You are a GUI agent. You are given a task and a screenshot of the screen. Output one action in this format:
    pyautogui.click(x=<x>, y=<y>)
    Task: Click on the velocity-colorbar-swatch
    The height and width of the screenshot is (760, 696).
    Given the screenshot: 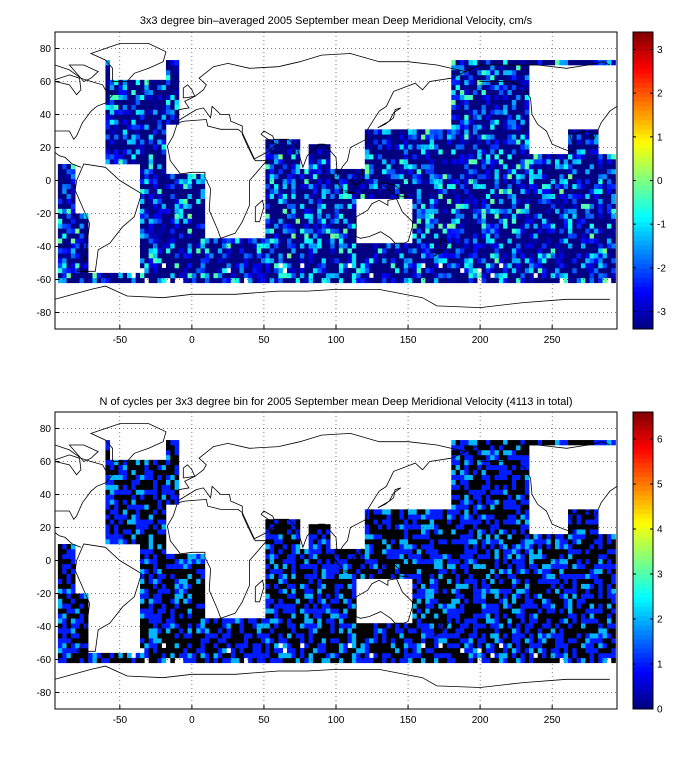 What is the action you would take?
    pyautogui.click(x=643, y=81)
    